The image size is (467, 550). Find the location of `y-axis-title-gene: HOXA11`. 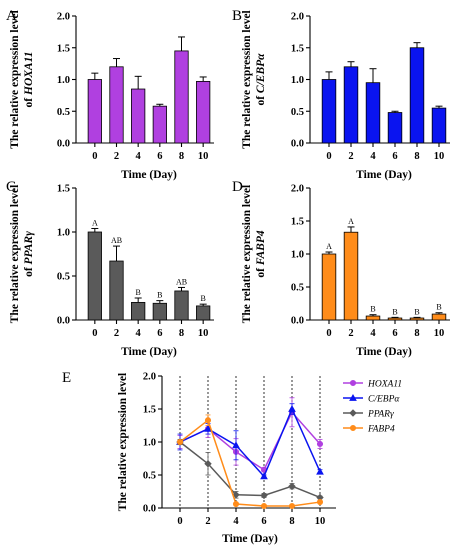

y-axis-title-gene: HOXA11 is located at coordinates (29, 74).